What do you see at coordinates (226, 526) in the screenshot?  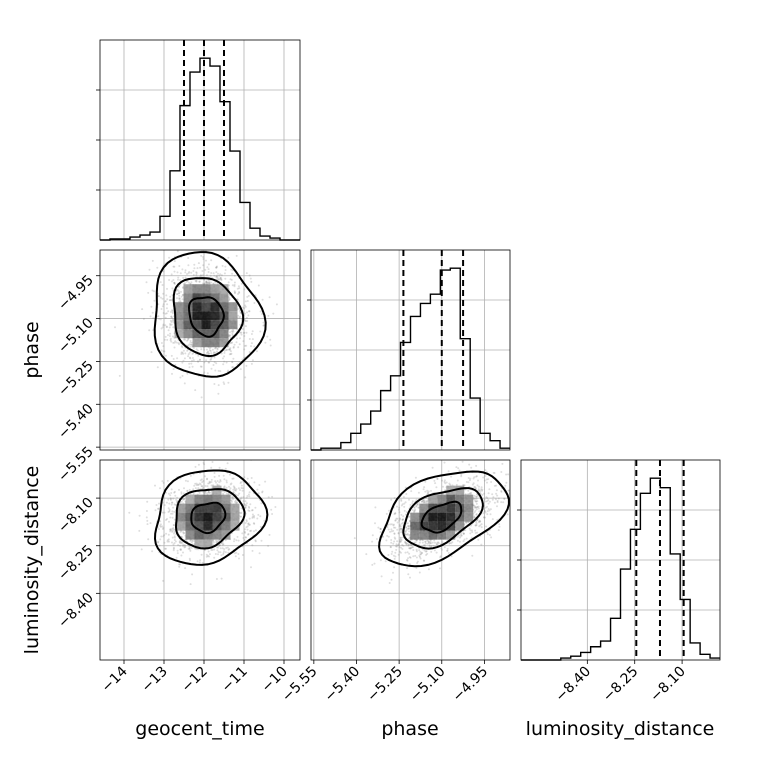 I see `joint-1-density-cell` at bounding box center [226, 526].